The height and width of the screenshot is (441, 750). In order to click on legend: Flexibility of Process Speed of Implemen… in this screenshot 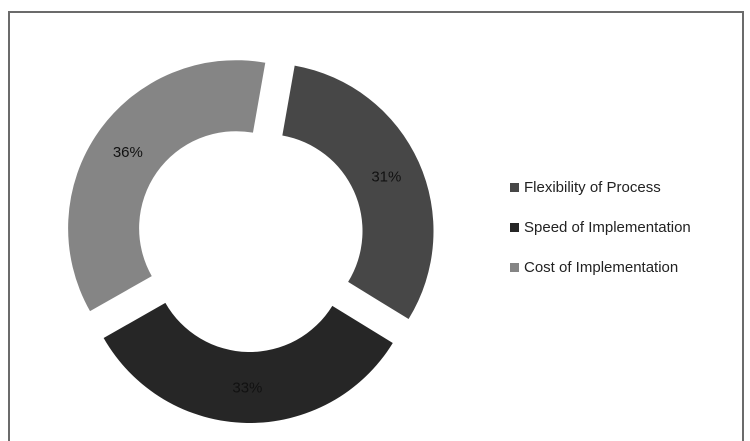, I will do `click(600, 237)`.